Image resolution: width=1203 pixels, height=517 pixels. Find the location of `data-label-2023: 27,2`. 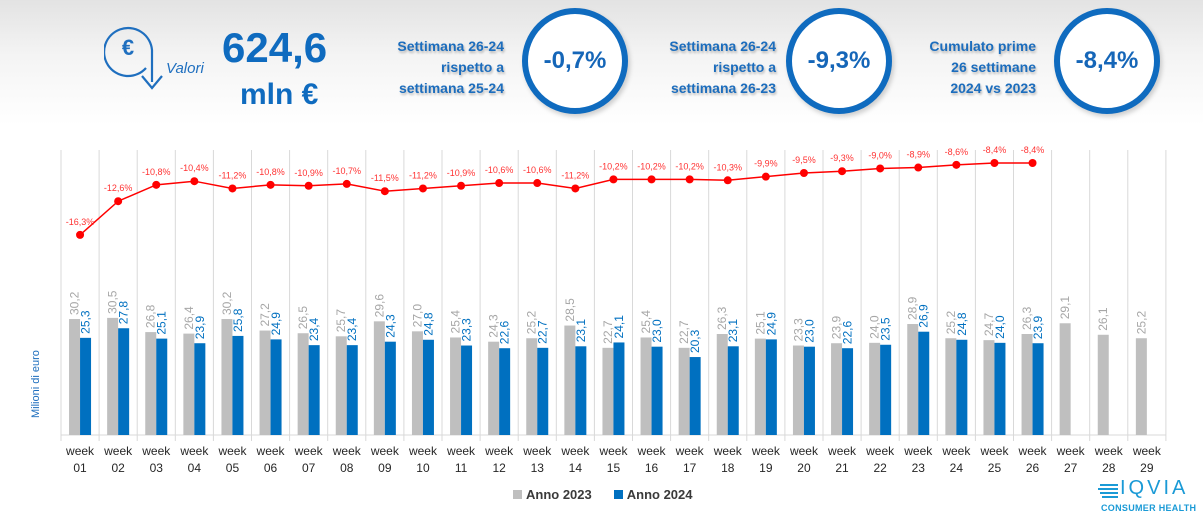

data-label-2023: 27,2 is located at coordinates (265, 315).